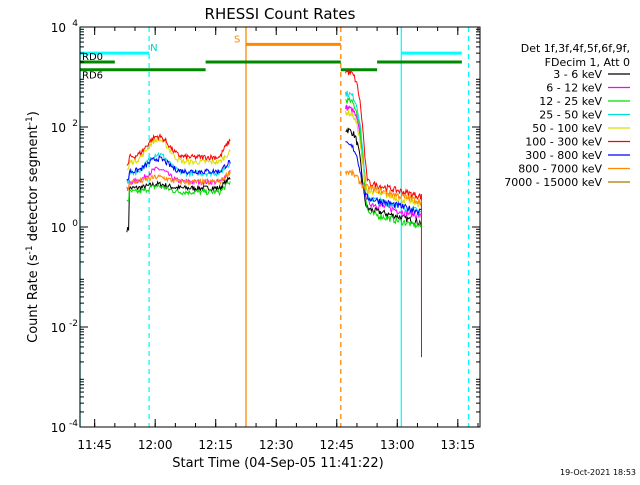  I want to click on x-tick-label-3: 12:30, so click(276, 445).